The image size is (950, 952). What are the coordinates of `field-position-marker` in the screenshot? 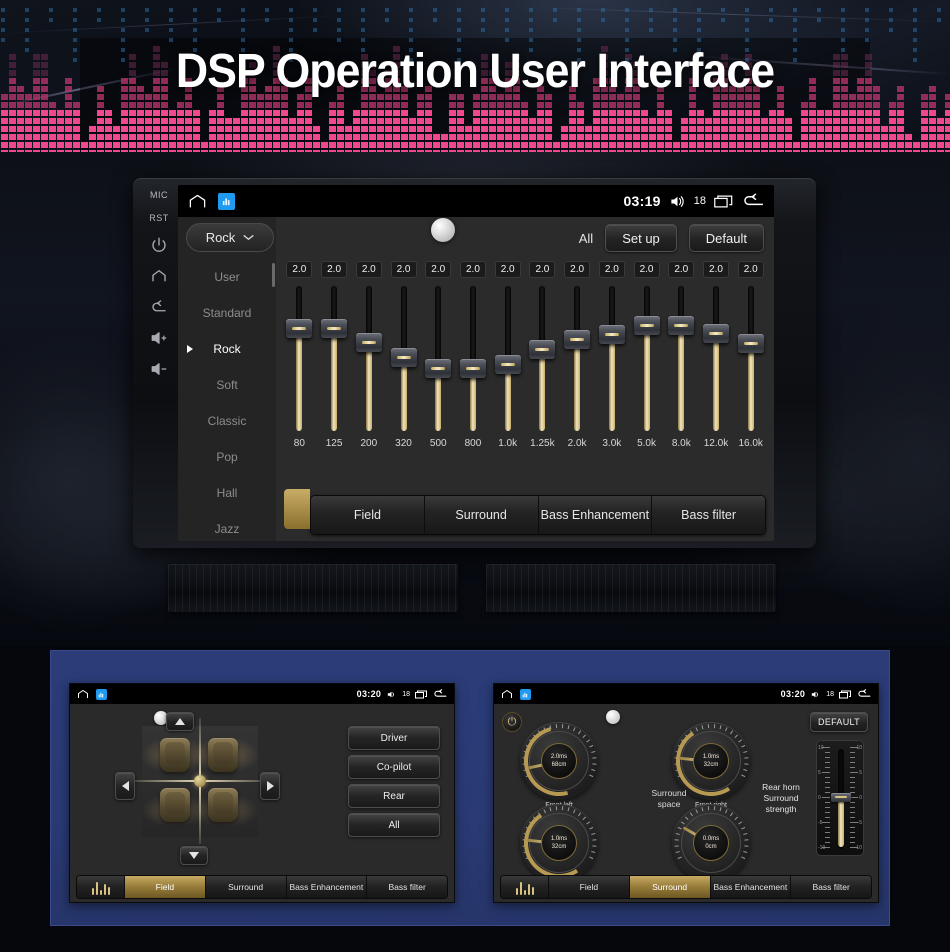 It's located at (200, 781).